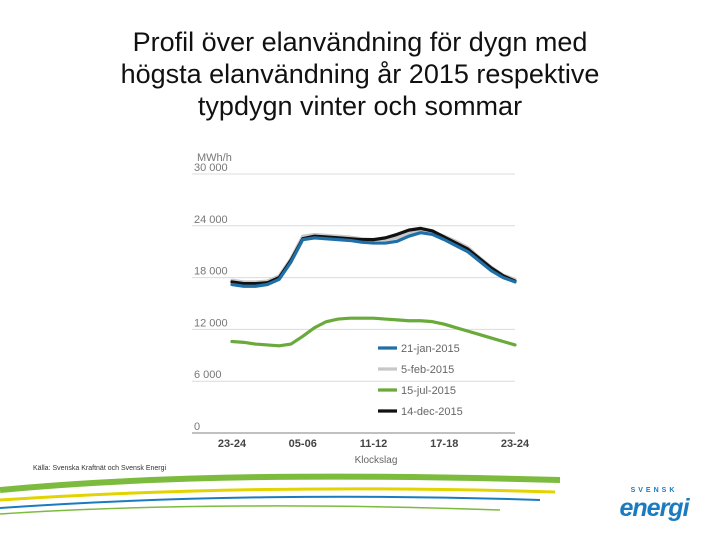 This screenshot has width=720, height=540. What do you see at coordinates (427, 370) in the screenshot?
I see `legend-label: 5-feb-2015` at bounding box center [427, 370].